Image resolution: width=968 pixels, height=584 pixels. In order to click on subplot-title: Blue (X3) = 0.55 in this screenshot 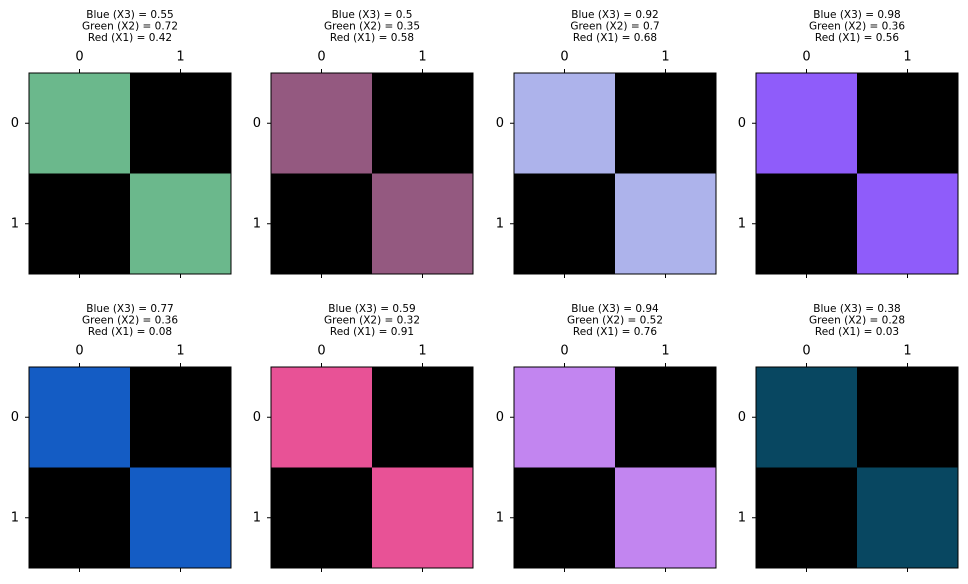, I will do `click(130, 15)`.